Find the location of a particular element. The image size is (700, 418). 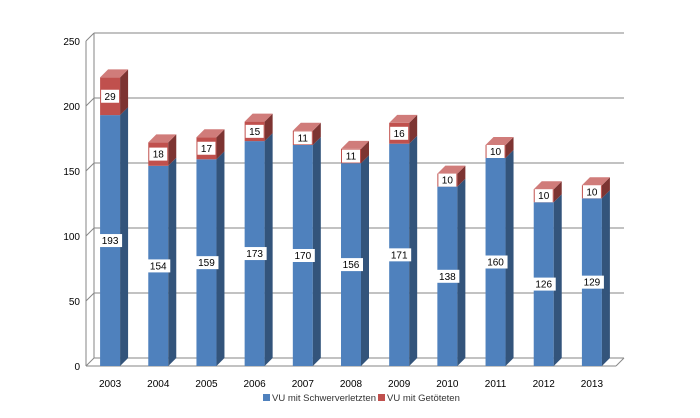

x-tick-label: 2006 is located at coordinates (255, 384).